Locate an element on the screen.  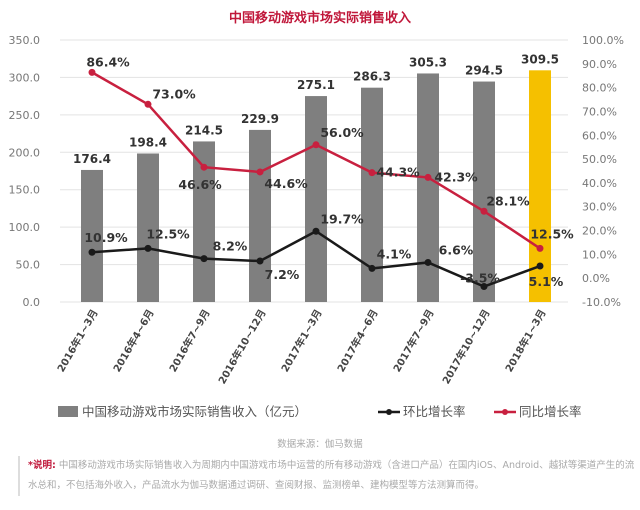
source-text: 数据来源：伽马数据 is located at coordinates (320, 444).